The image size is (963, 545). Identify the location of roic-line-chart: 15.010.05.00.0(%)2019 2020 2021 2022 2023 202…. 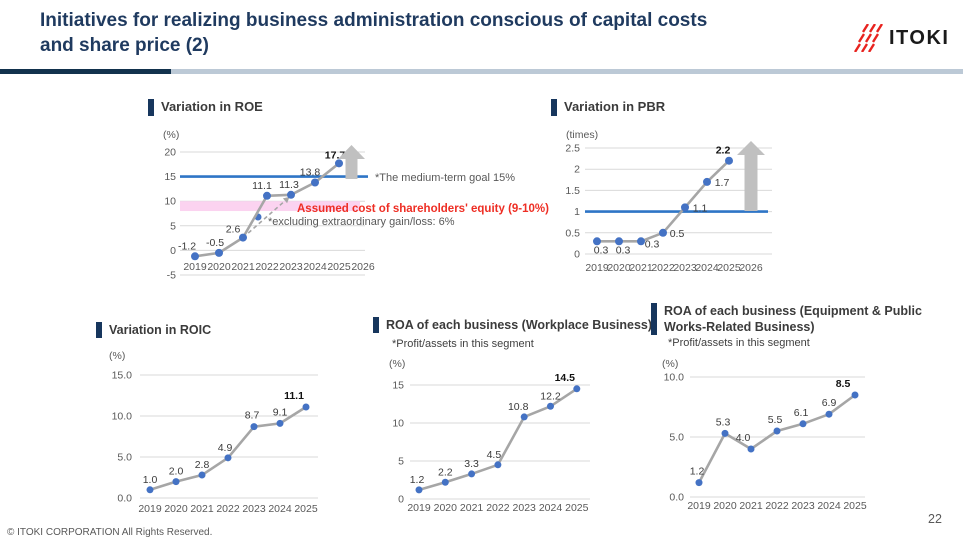
(213, 432).